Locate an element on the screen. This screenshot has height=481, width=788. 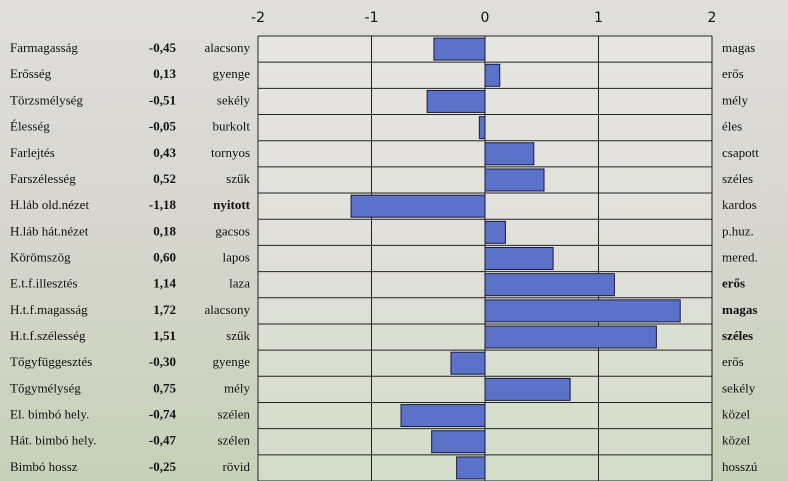
category-label: Körömszög is located at coordinates (40, 256).